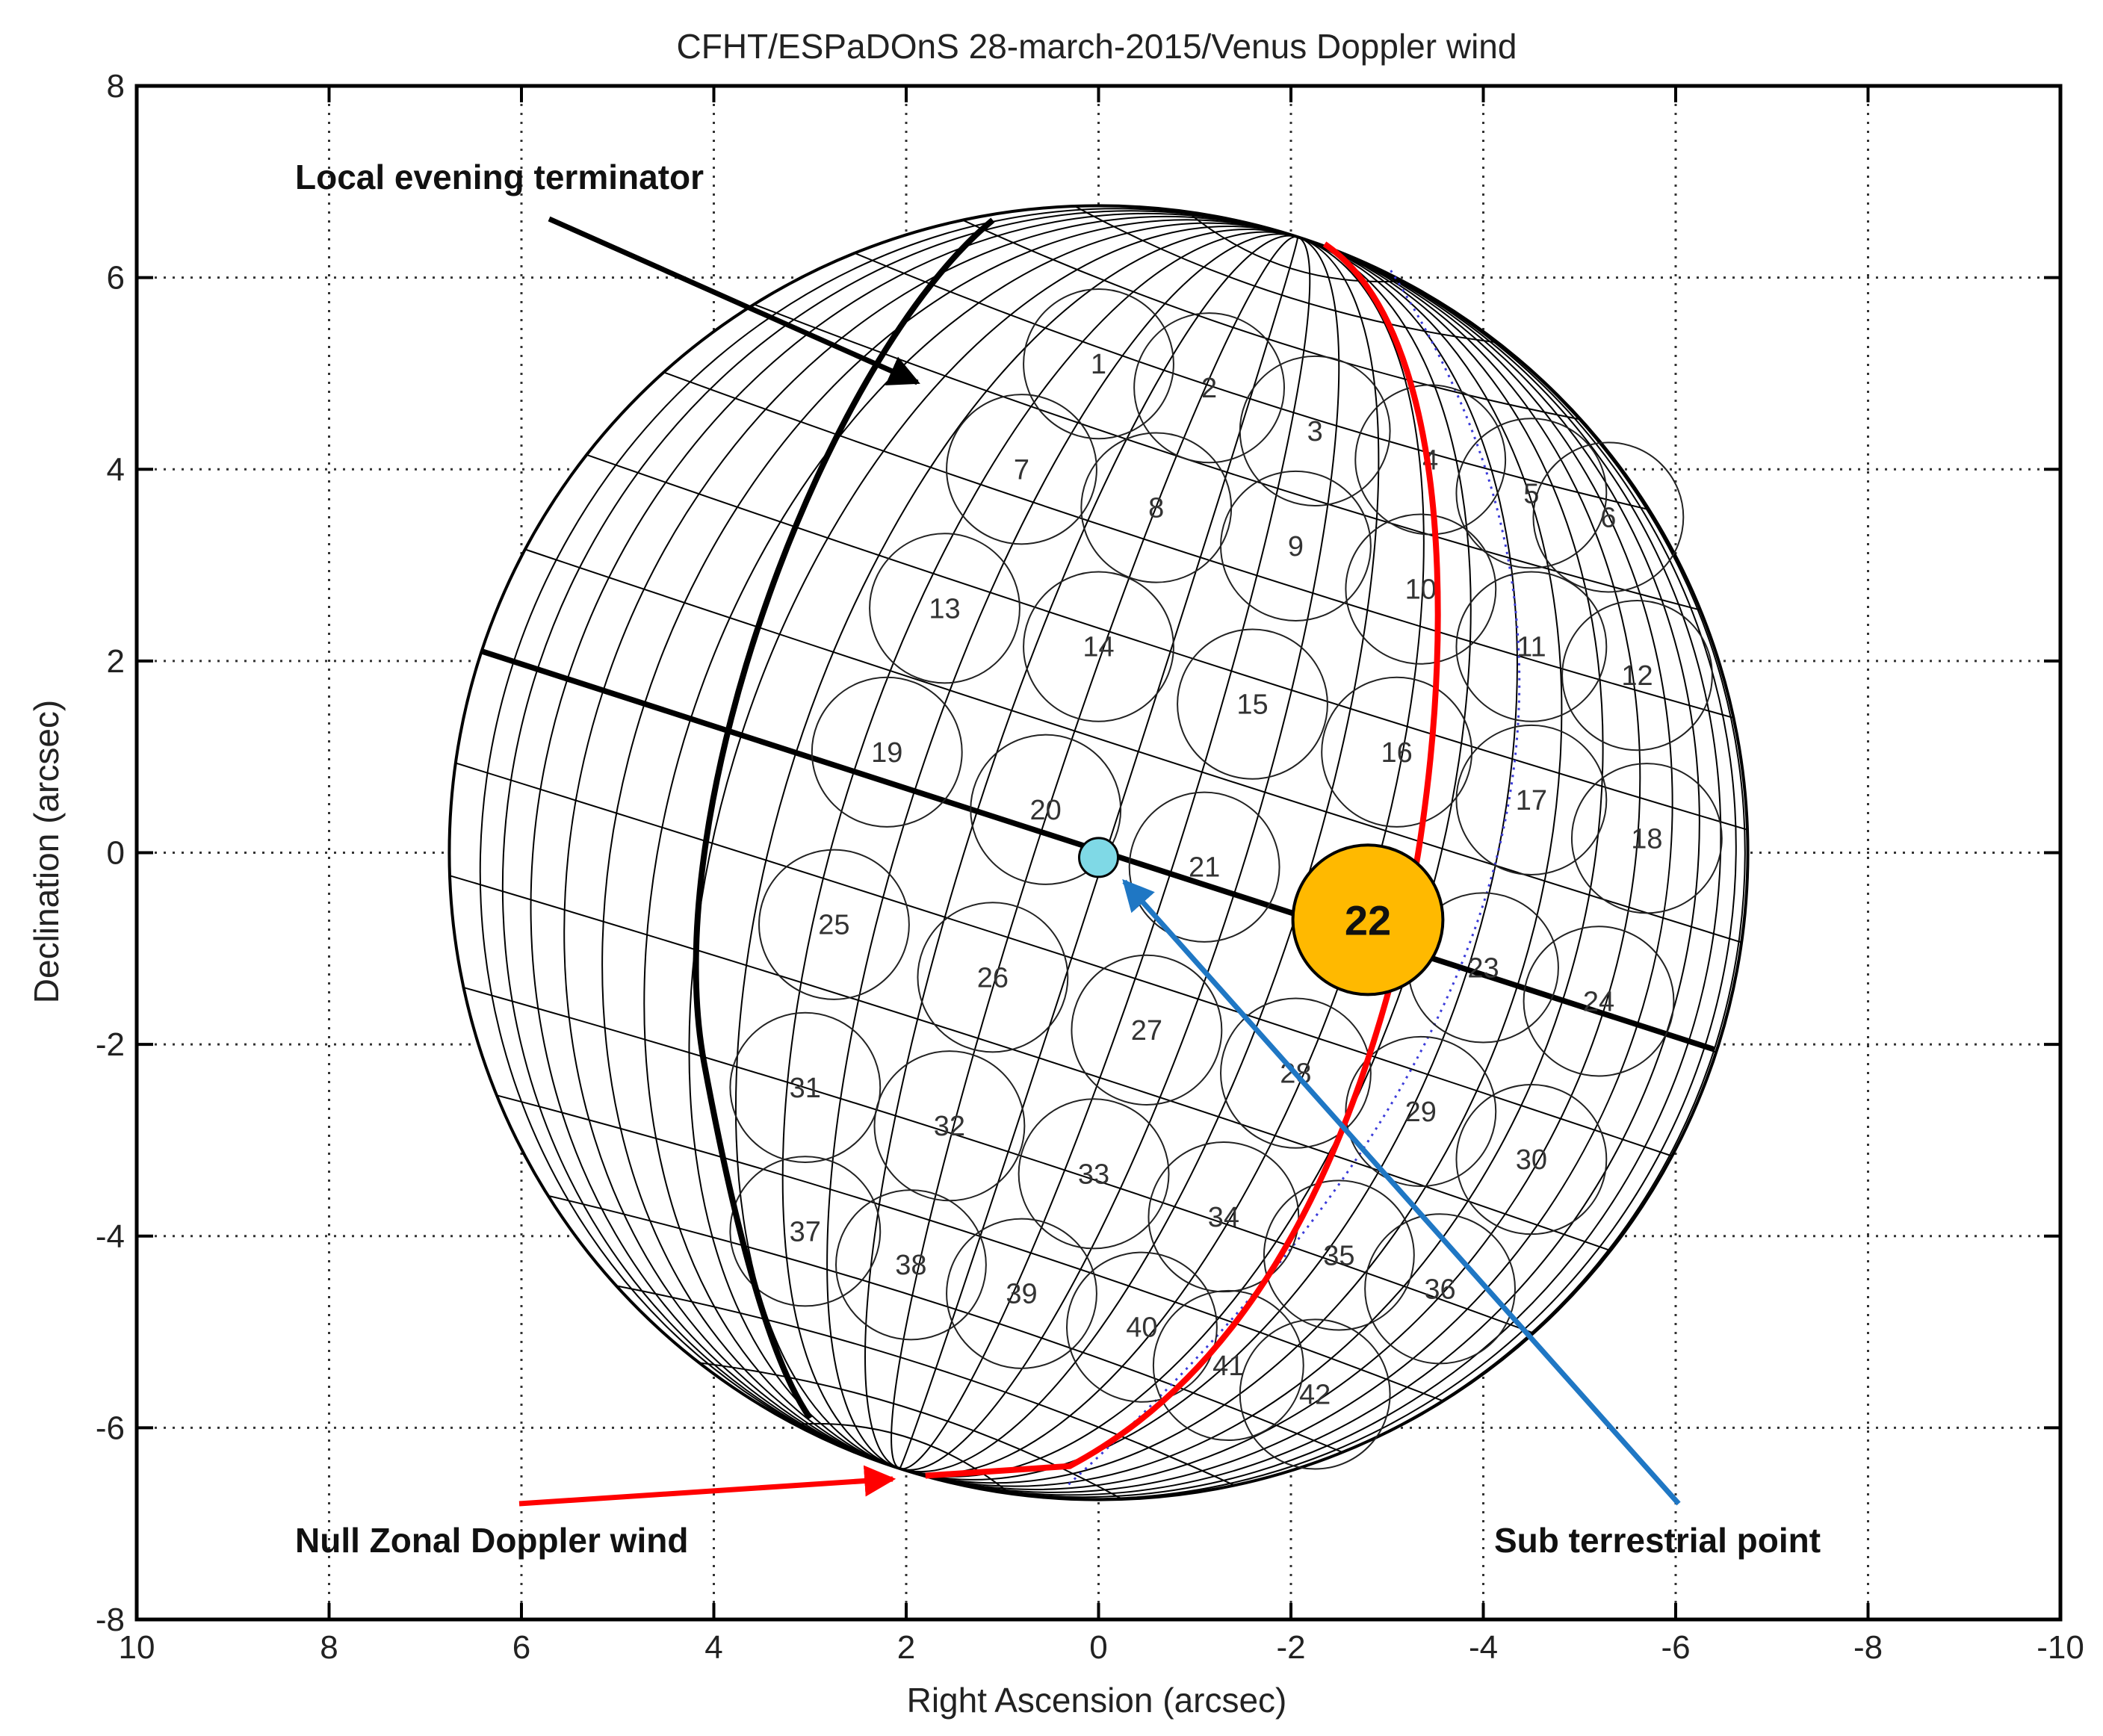  What do you see at coordinates (329, 1647) in the screenshot?
I see `x-tick-label: 8` at bounding box center [329, 1647].